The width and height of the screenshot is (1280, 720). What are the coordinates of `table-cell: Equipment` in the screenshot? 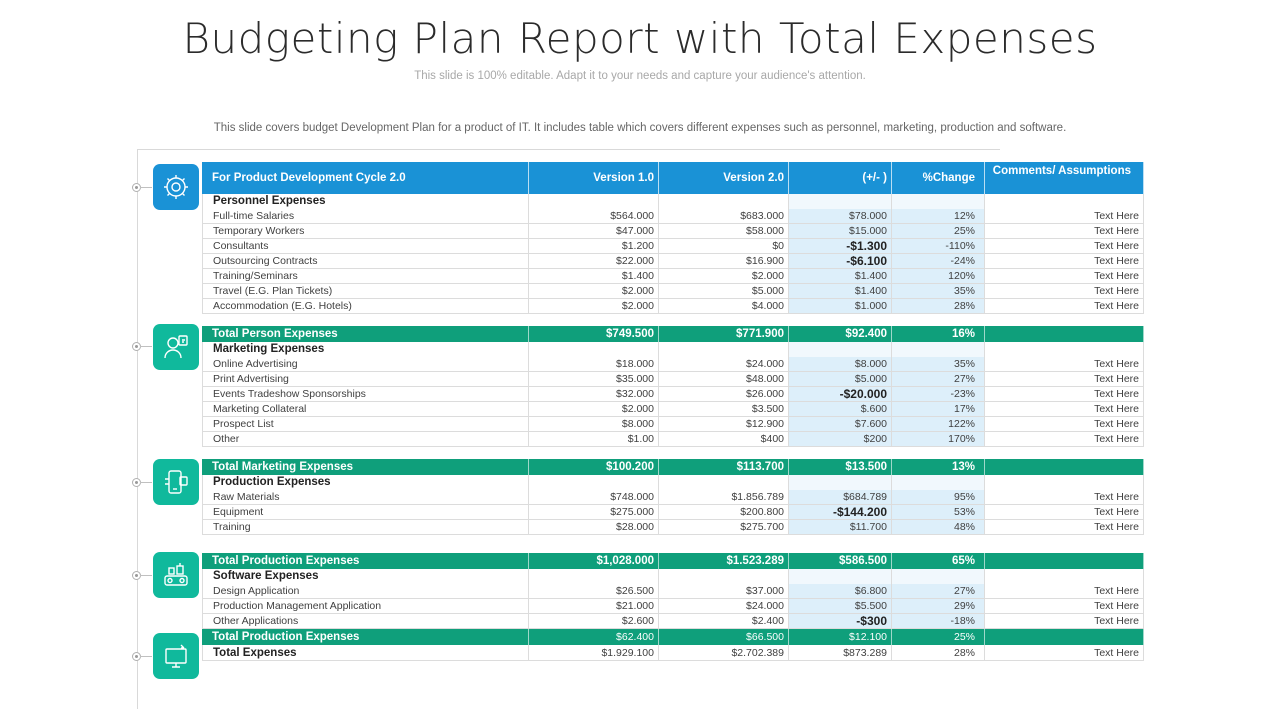 It's located at (365, 512).